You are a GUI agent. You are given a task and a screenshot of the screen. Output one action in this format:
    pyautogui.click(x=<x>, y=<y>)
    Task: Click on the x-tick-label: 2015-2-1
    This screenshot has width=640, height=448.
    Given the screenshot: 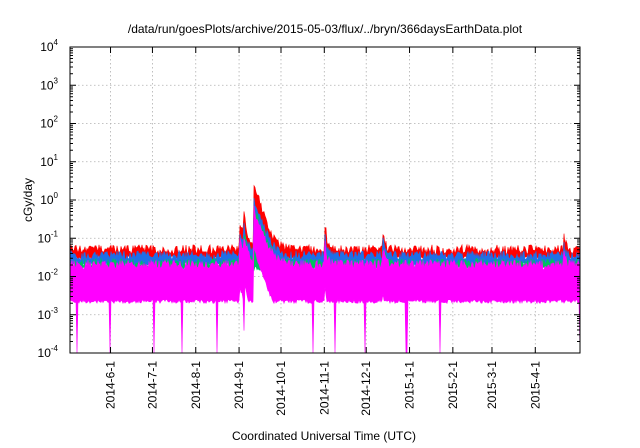 What is the action you would take?
    pyautogui.click(x=453, y=385)
    